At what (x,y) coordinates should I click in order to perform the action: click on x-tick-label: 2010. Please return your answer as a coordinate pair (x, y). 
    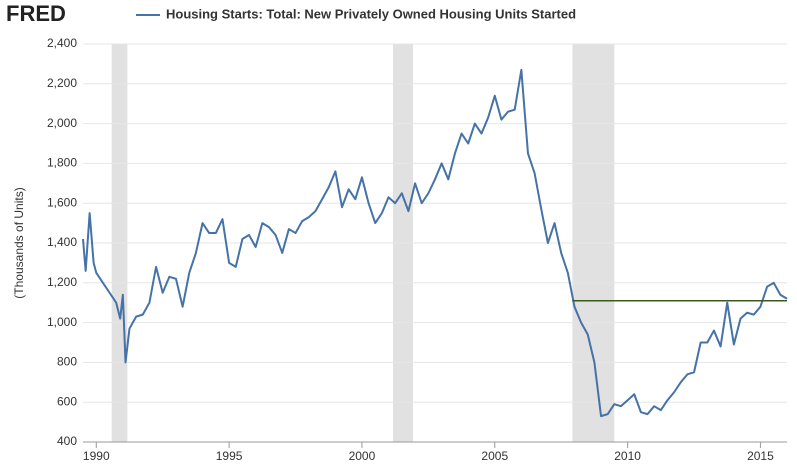
    Looking at the image, I should click on (627, 456).